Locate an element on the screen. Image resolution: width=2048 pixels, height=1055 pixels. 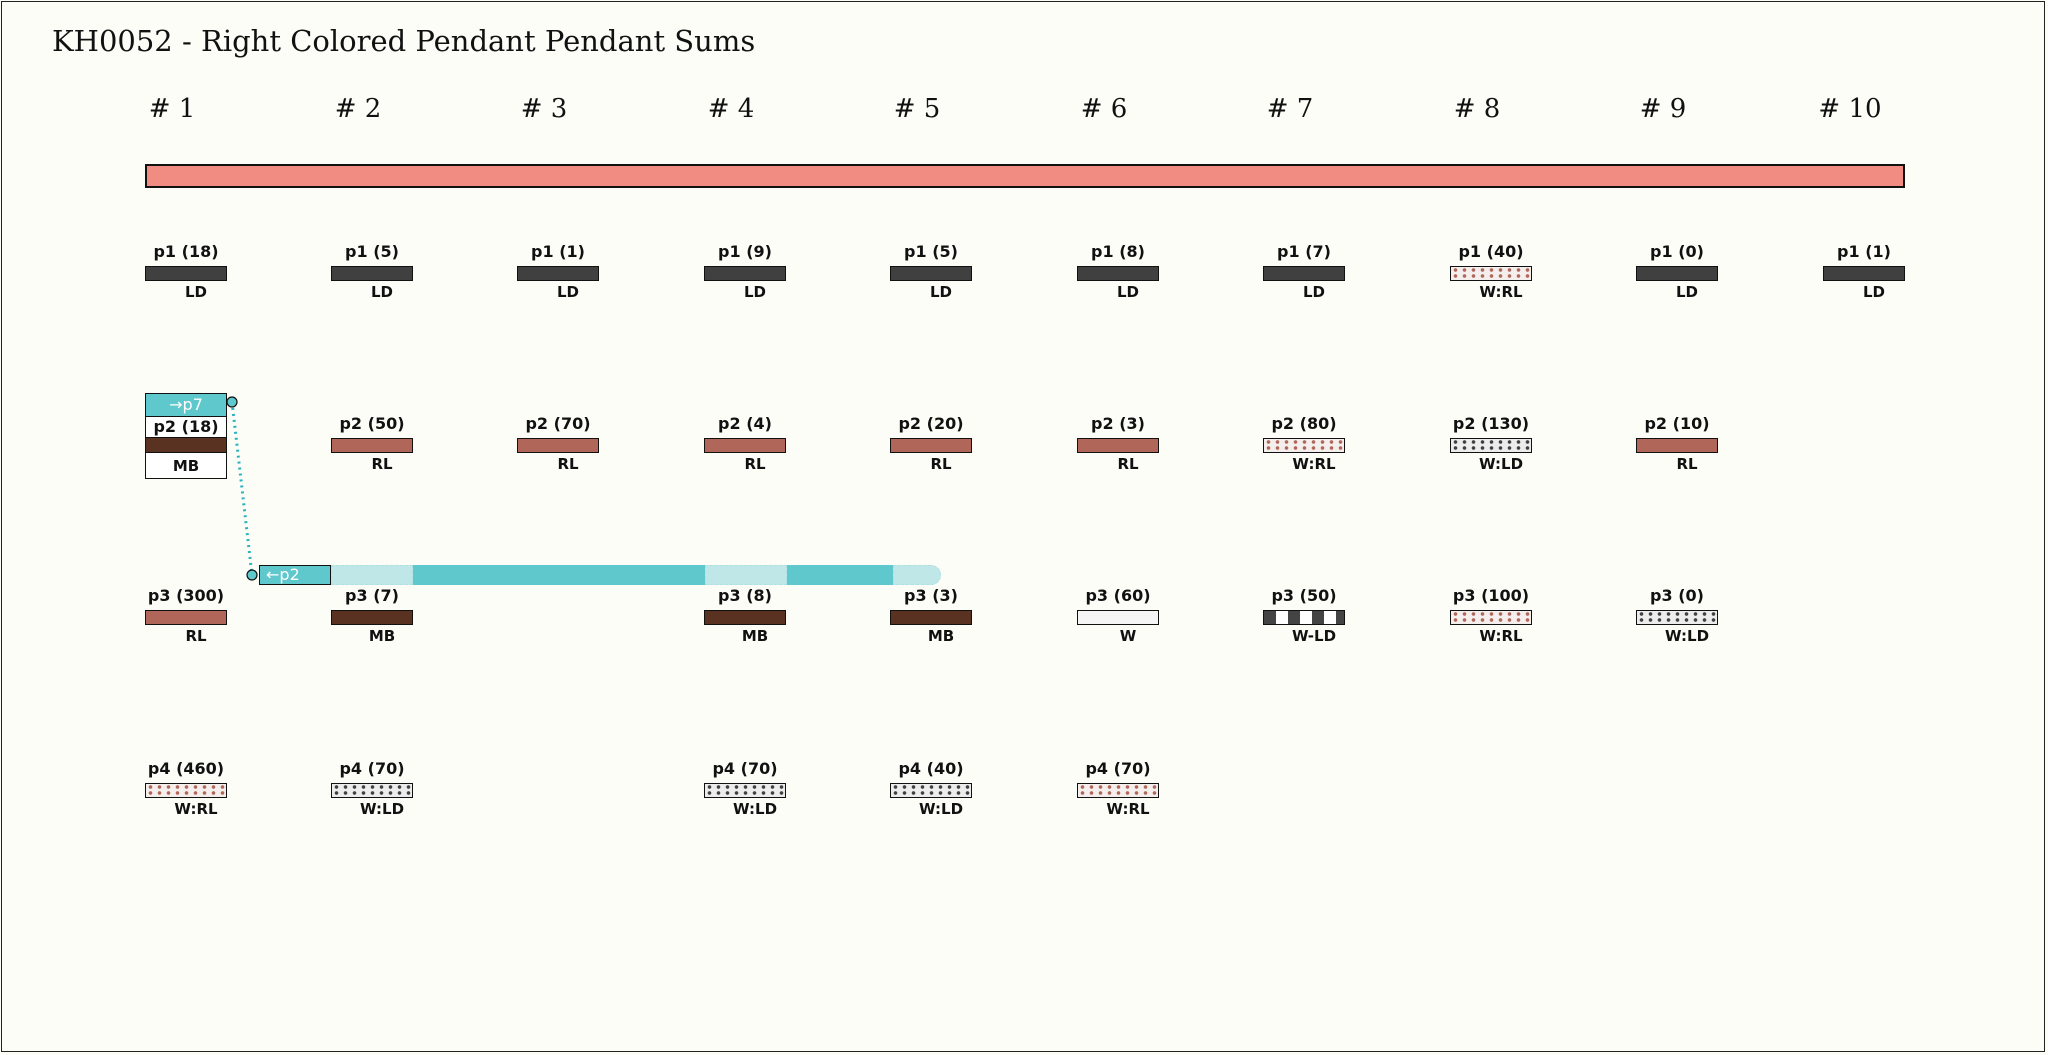
pendant-label: p2 (70) is located at coordinates (558, 423).